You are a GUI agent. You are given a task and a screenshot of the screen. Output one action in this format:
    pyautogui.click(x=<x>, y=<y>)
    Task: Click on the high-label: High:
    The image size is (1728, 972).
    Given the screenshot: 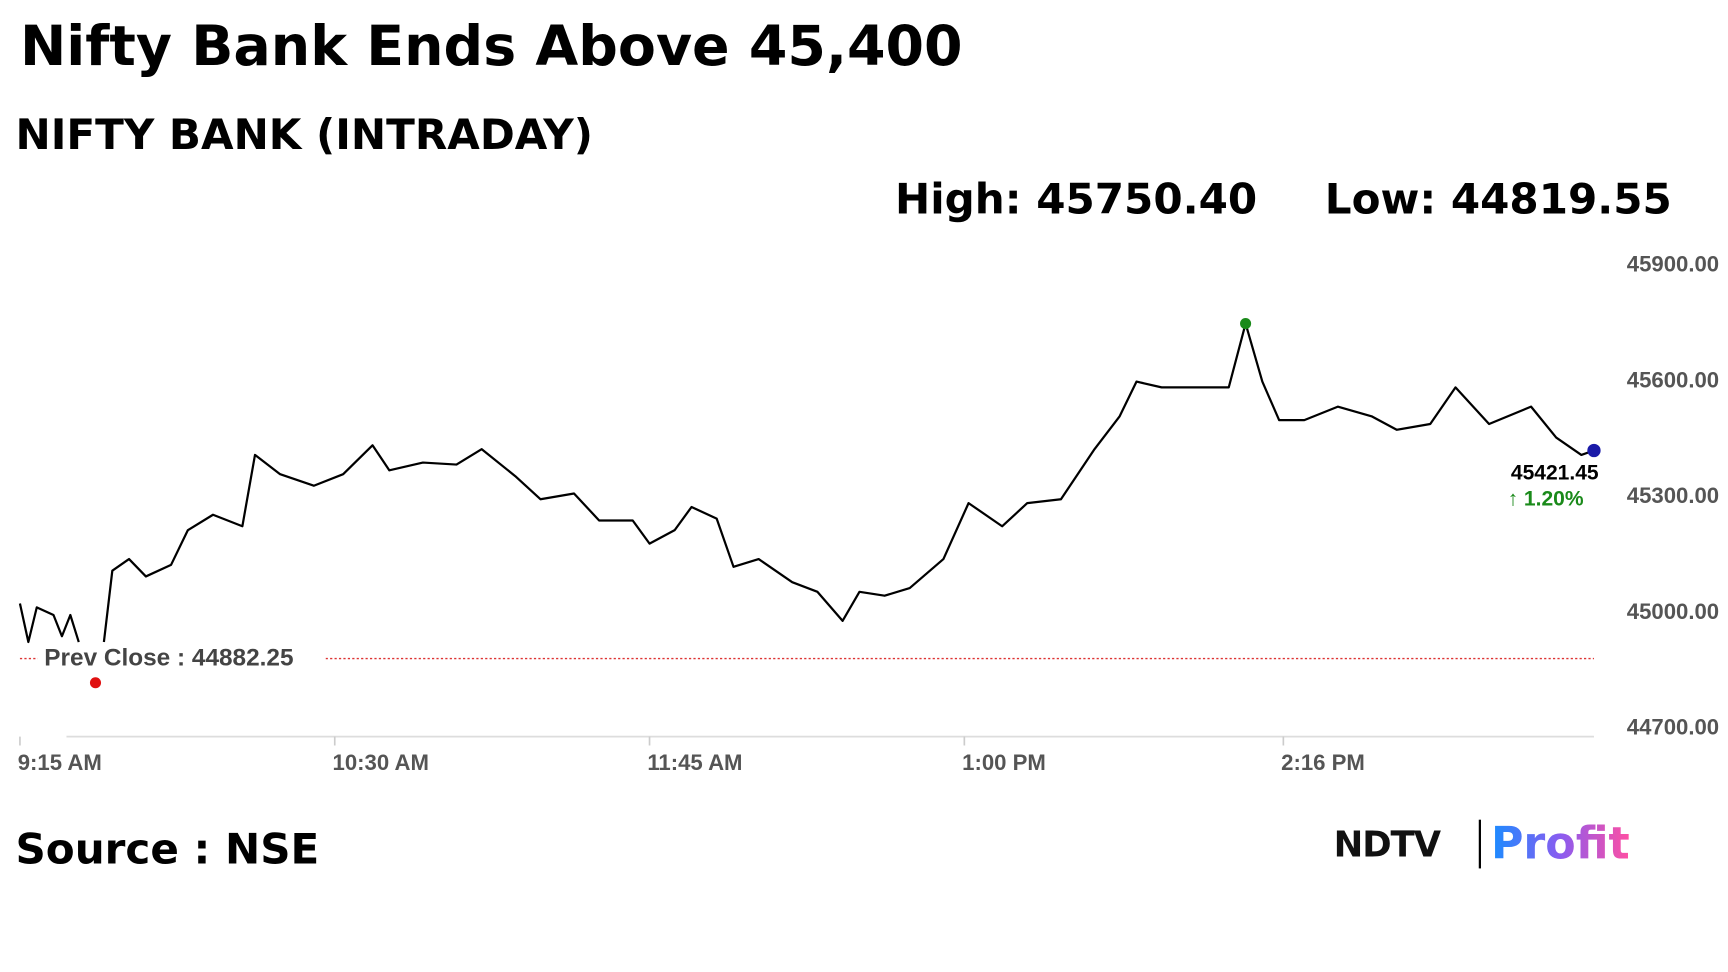 What is the action you would take?
    pyautogui.click(x=958, y=198)
    